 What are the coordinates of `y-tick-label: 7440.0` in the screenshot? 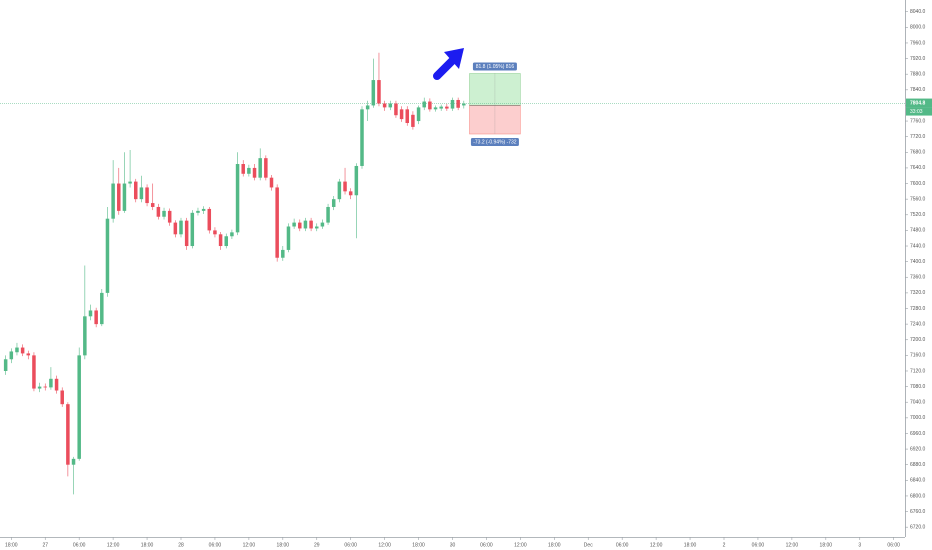 It's located at (918, 246).